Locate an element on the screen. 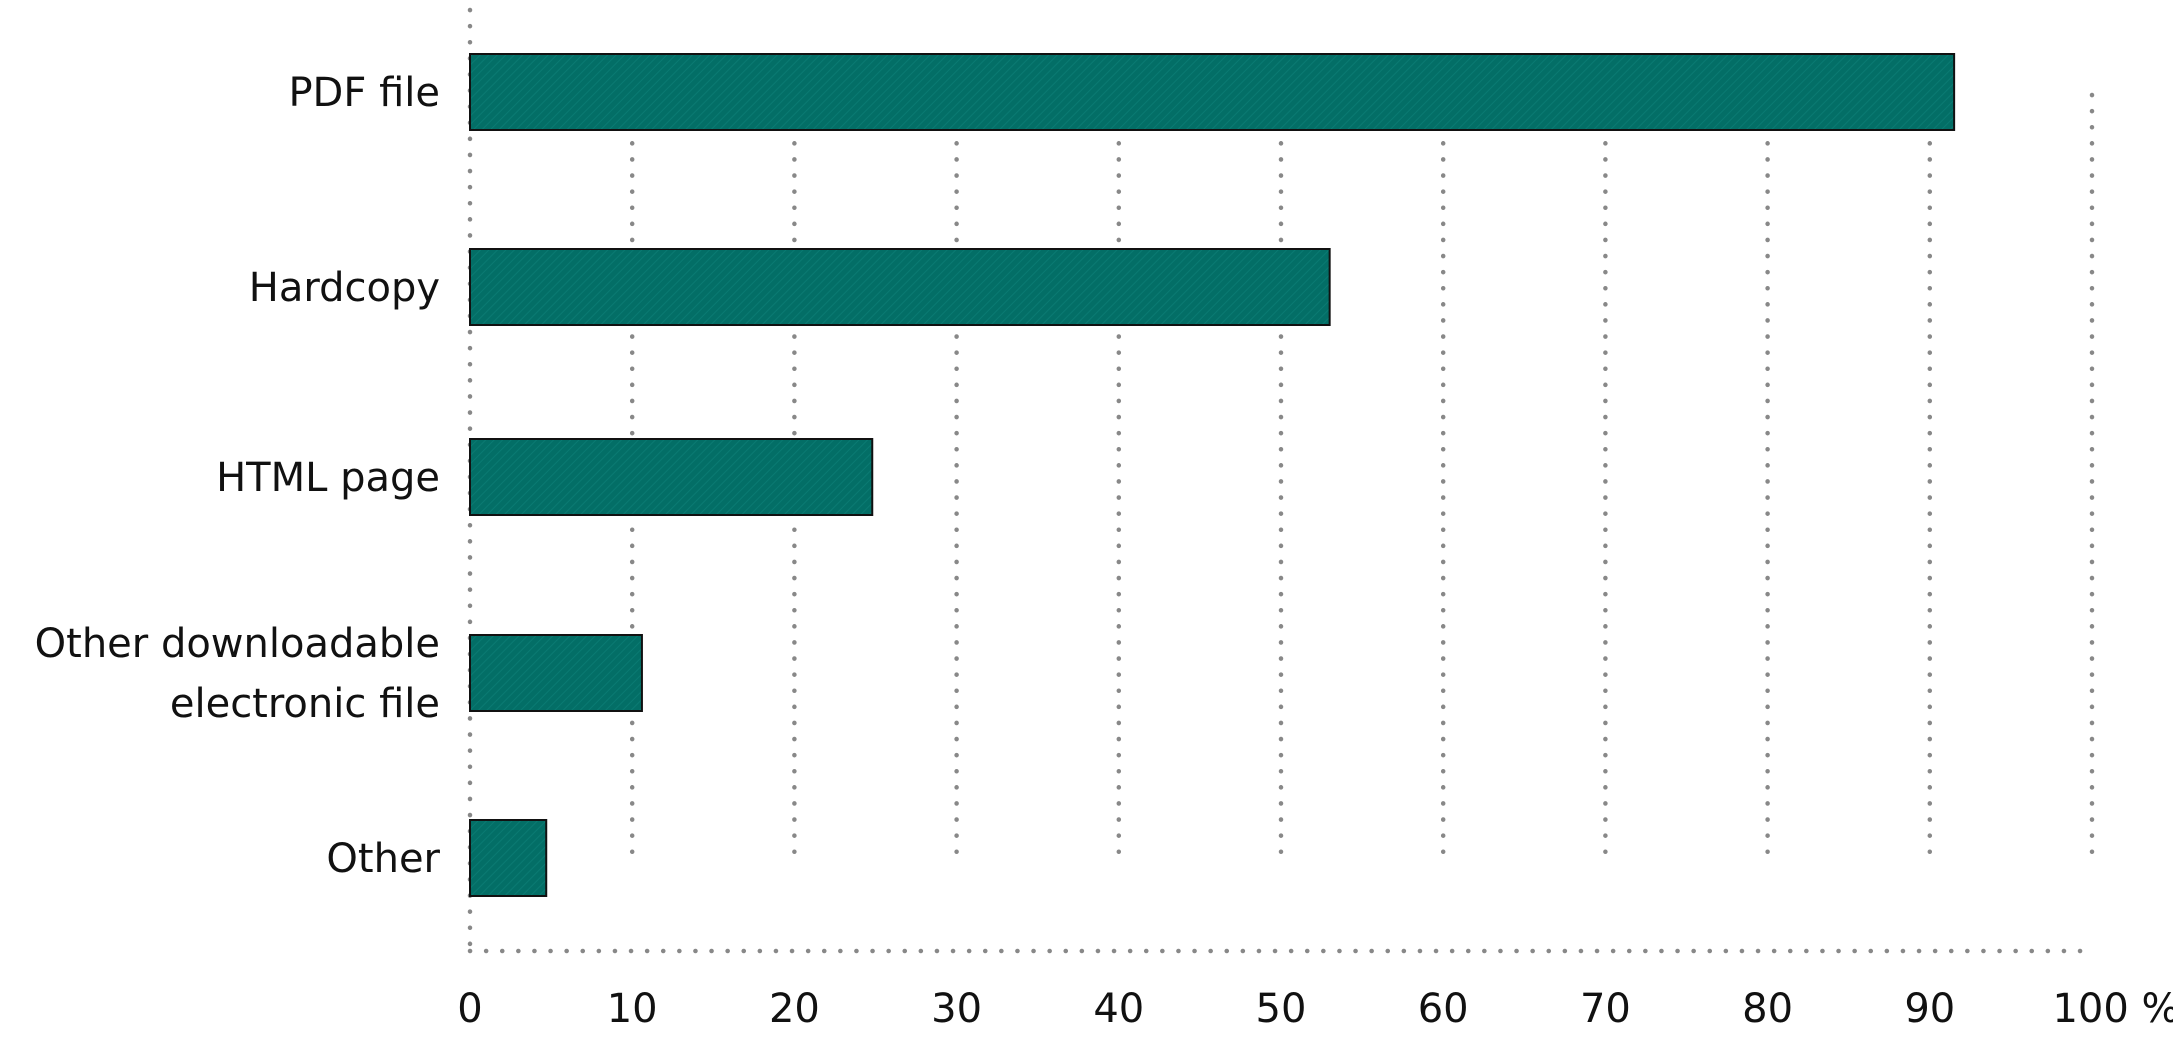 This screenshot has height=1037, width=2173. tick-label-30: 30 is located at coordinates (956, 1009).